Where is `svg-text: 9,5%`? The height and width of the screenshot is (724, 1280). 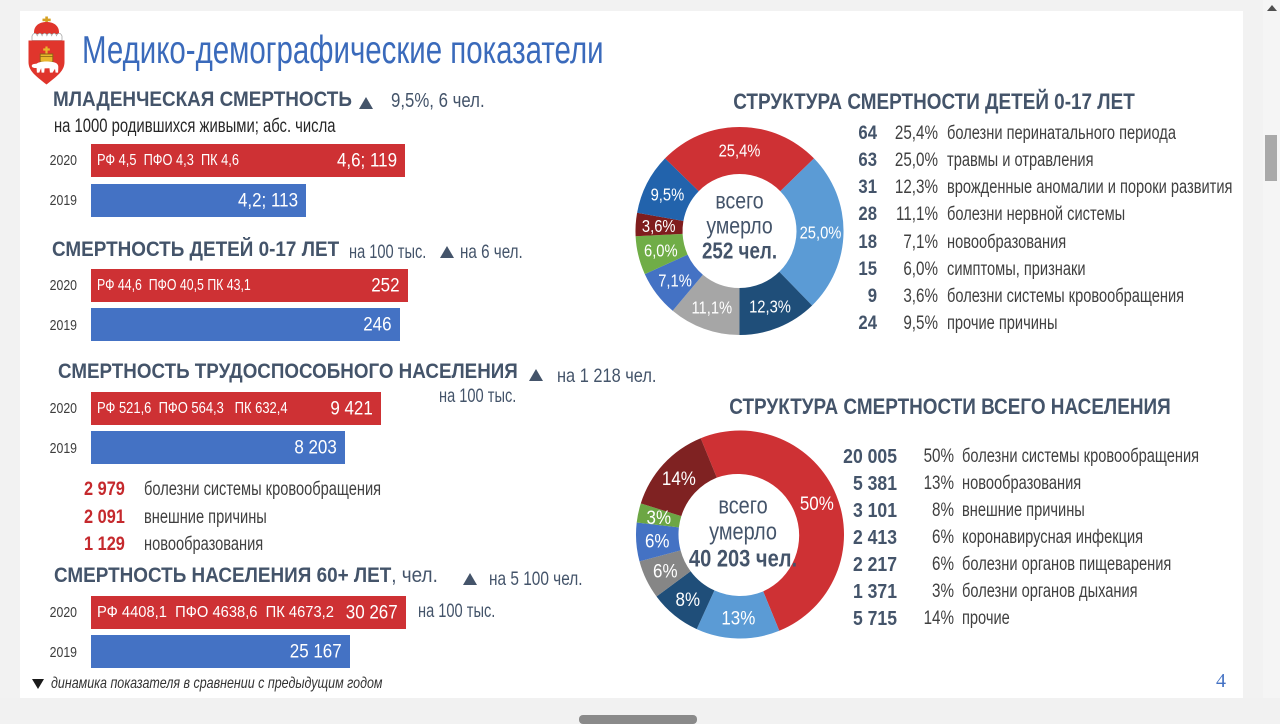
svg-text: 9,5% is located at coordinates (668, 195).